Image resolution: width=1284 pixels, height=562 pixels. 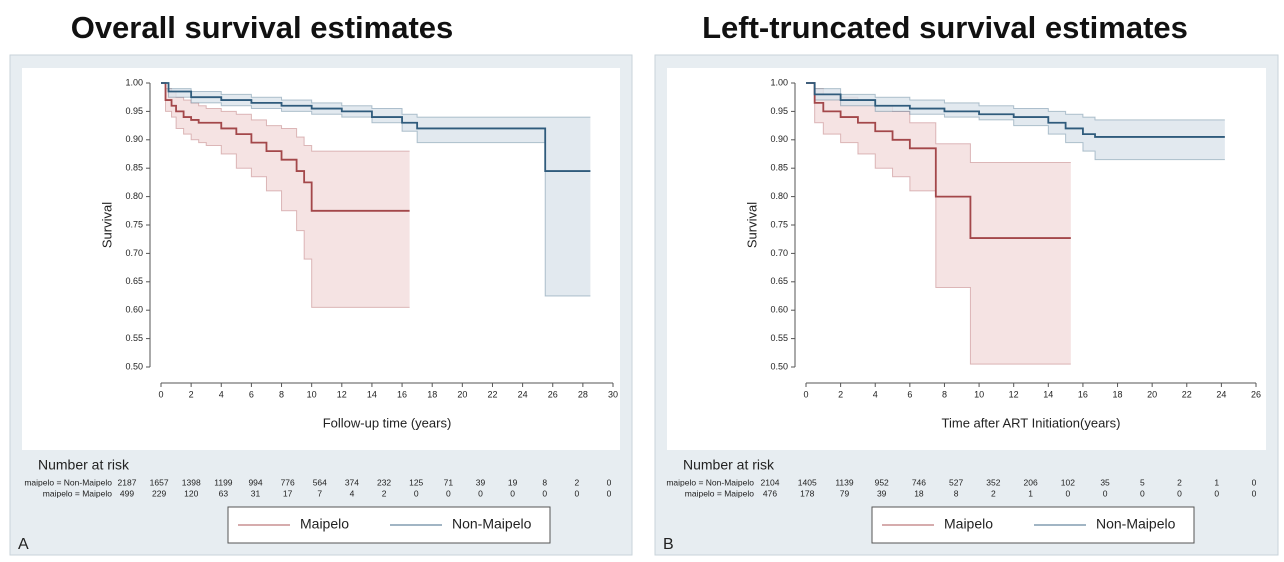 I want to click on x-axis-label: Time after ART Initiation(years), so click(x=1031, y=422).